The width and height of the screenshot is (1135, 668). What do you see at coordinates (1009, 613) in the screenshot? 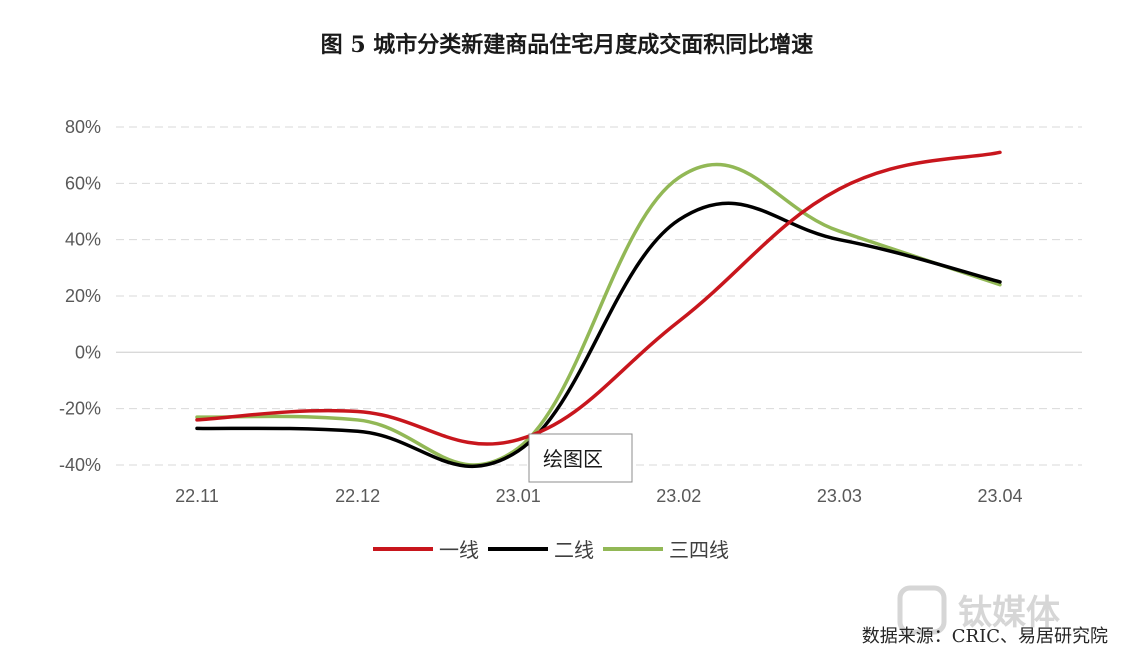
I see `watermark-text: 钛媒体` at bounding box center [1009, 613].